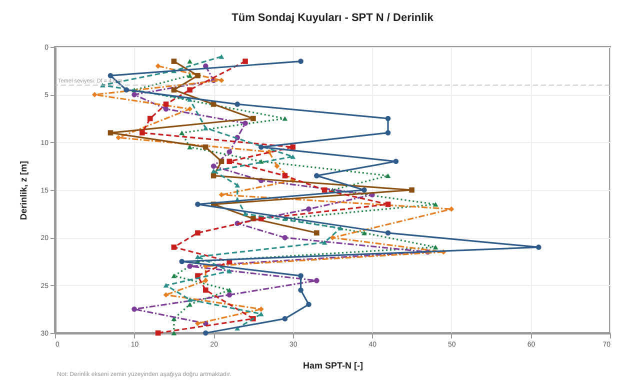  What do you see at coordinates (333, 365) in the screenshot?
I see `x-axis-title: Ham SPT-N [-]` at bounding box center [333, 365].